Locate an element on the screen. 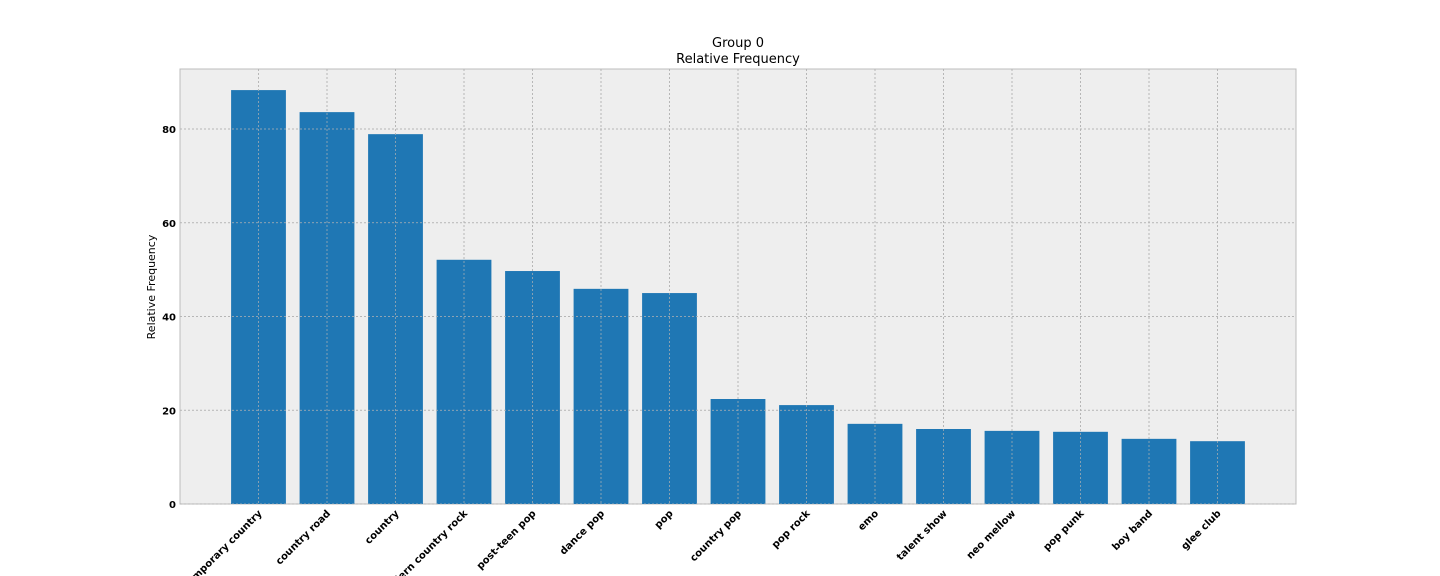  x-tick-label: country pop is located at coordinates (716, 536).